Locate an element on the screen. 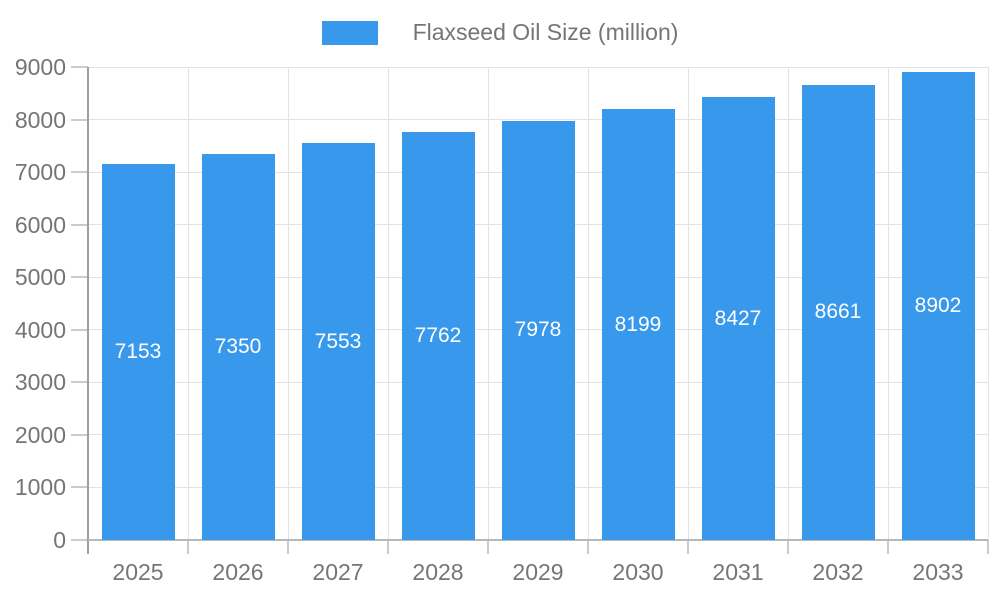 This screenshot has height=600, width=1000. bar-value-label-2028: 7762 is located at coordinates (438, 336).